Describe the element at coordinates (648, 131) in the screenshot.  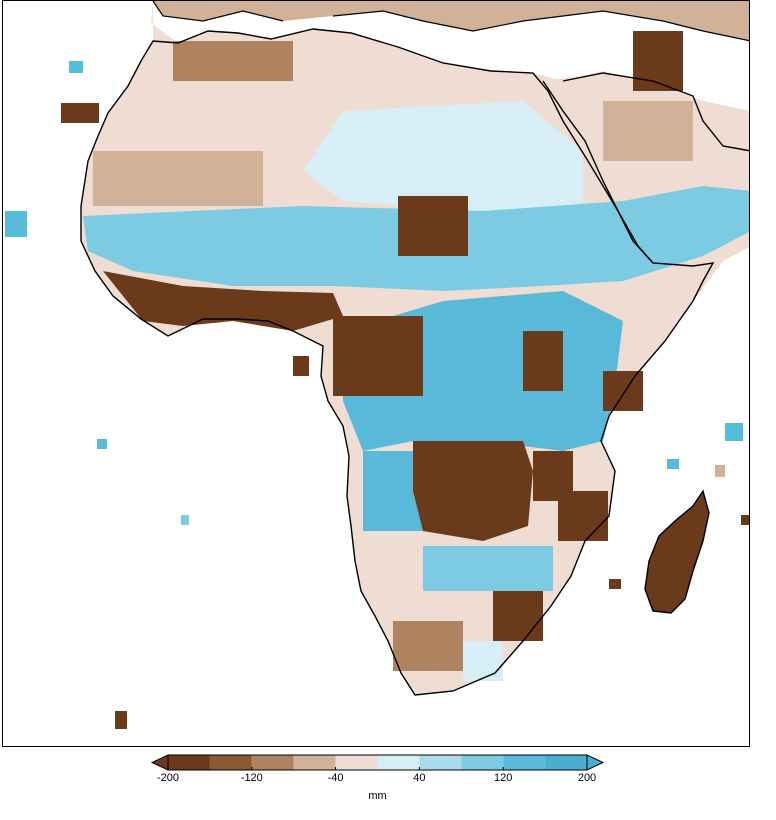
I see `arabia-patch` at that location.